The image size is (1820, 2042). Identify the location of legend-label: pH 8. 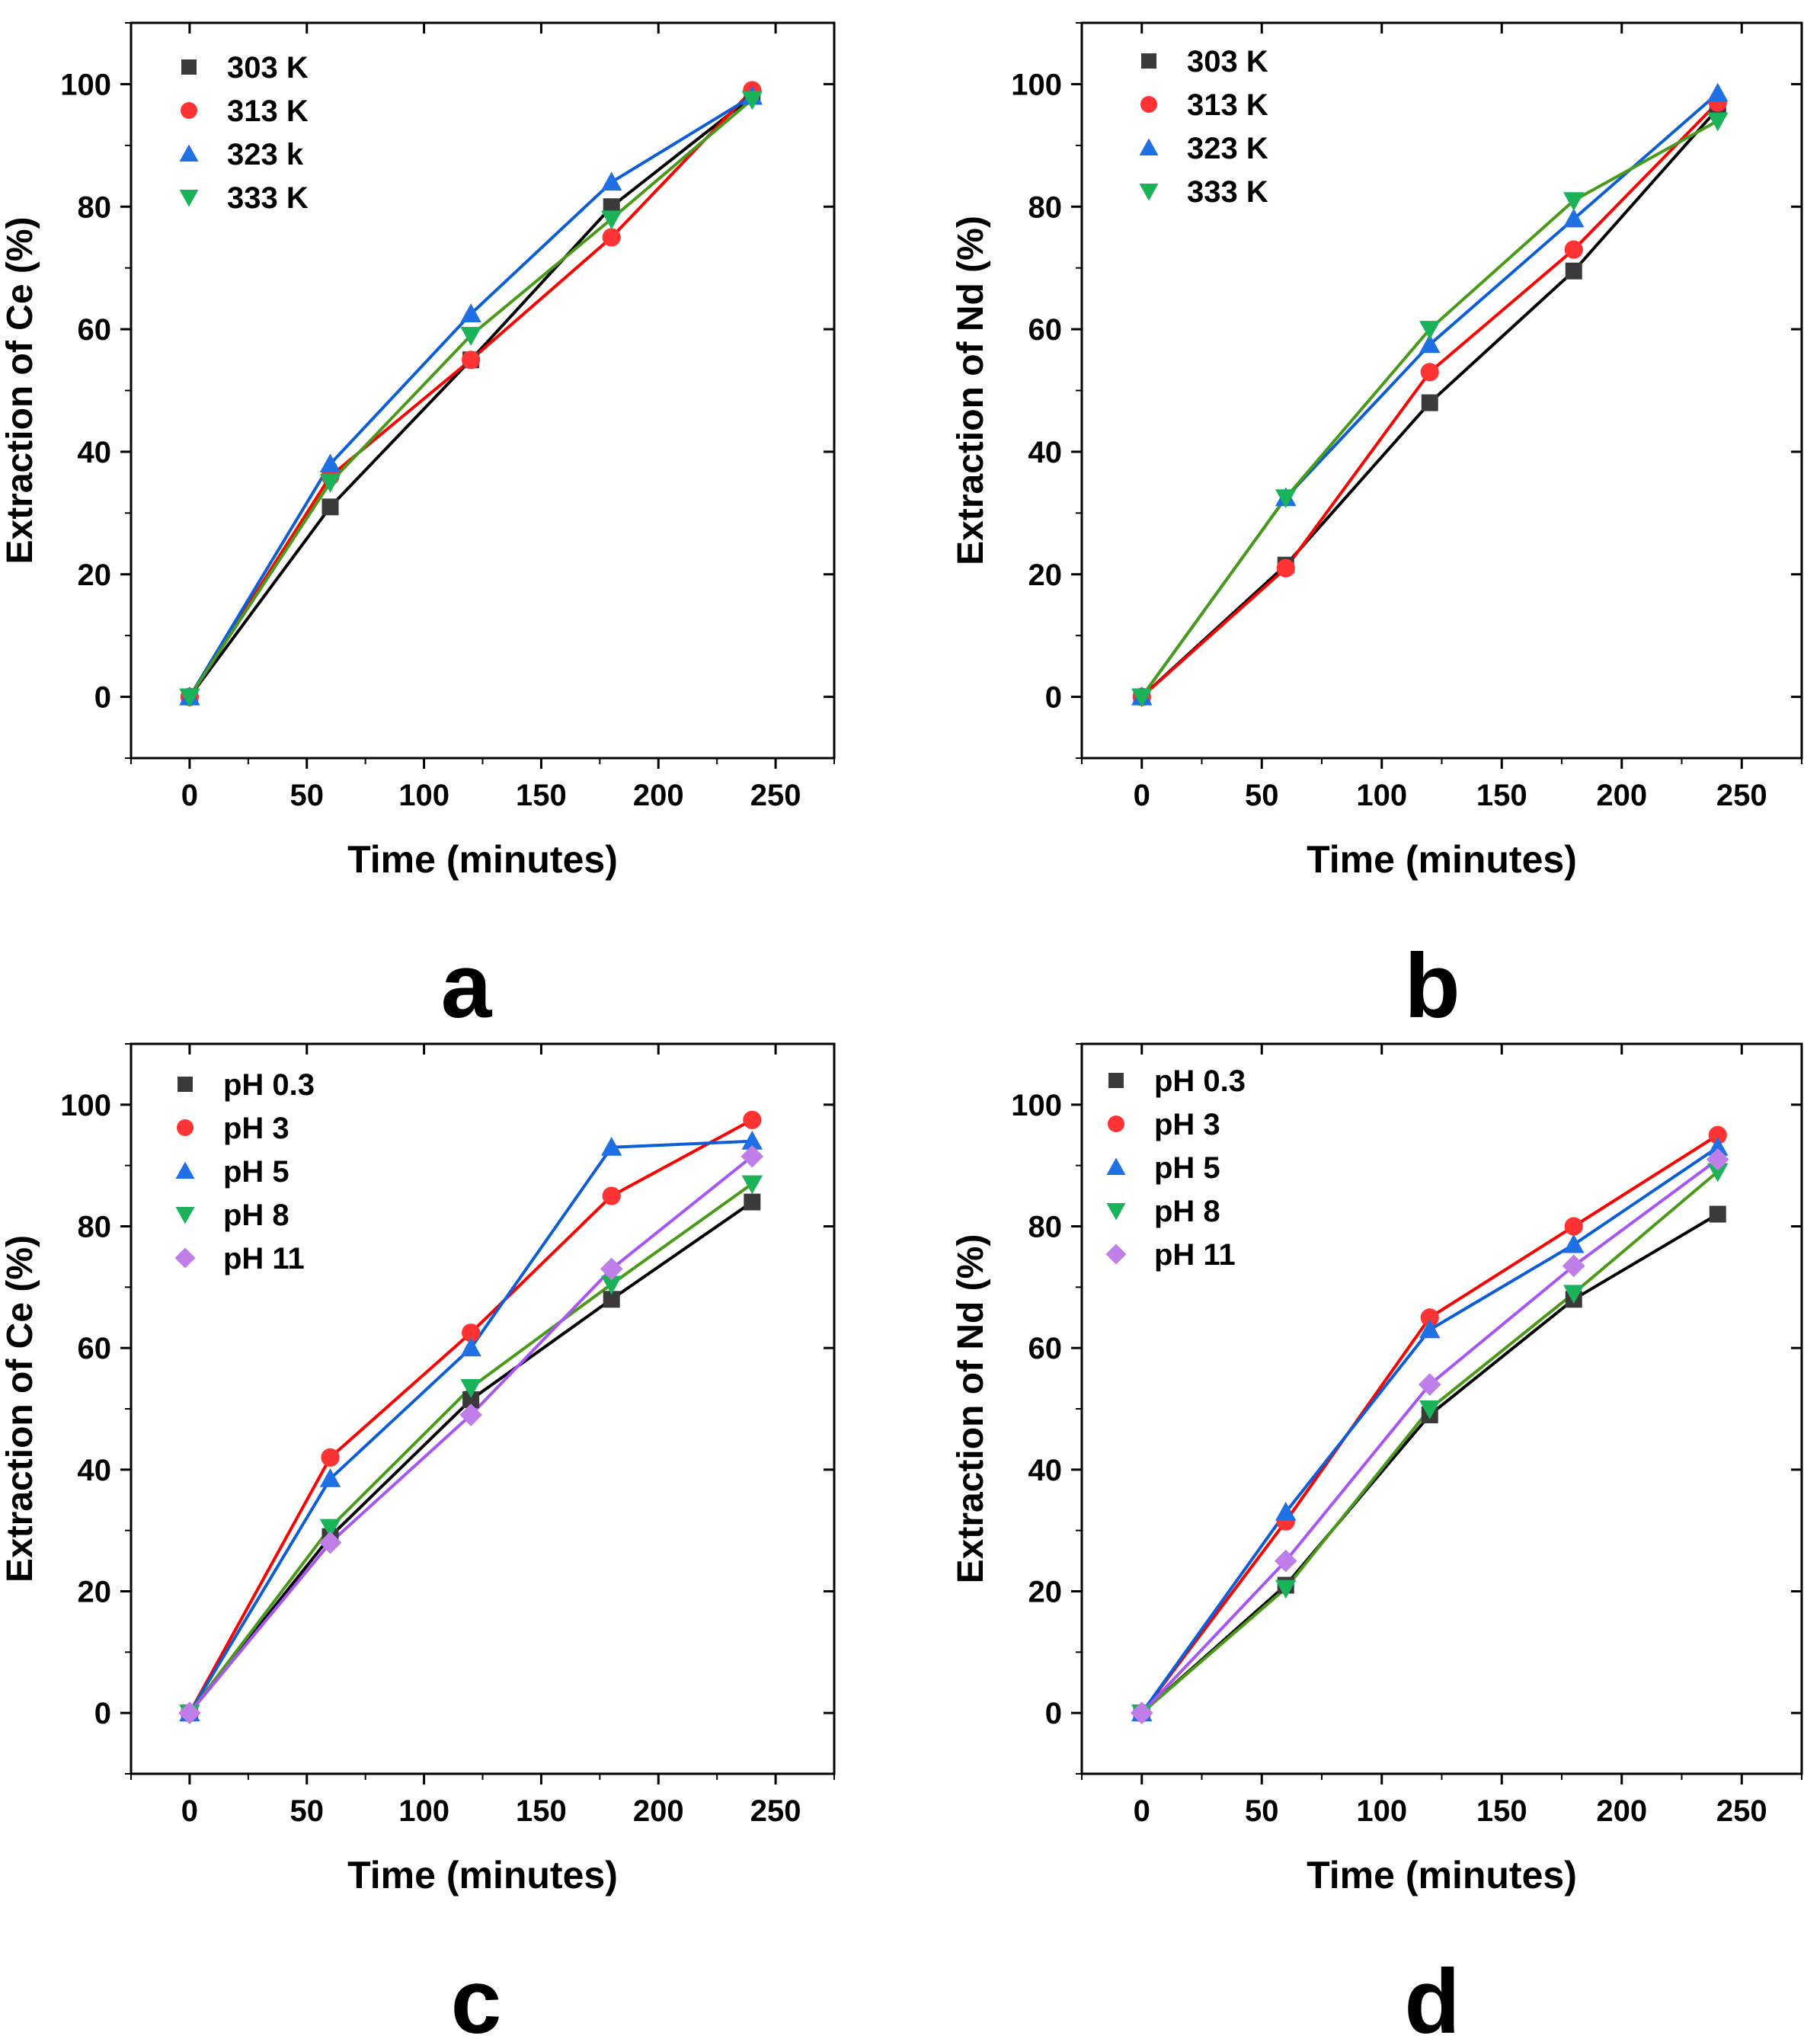
(256, 1216).